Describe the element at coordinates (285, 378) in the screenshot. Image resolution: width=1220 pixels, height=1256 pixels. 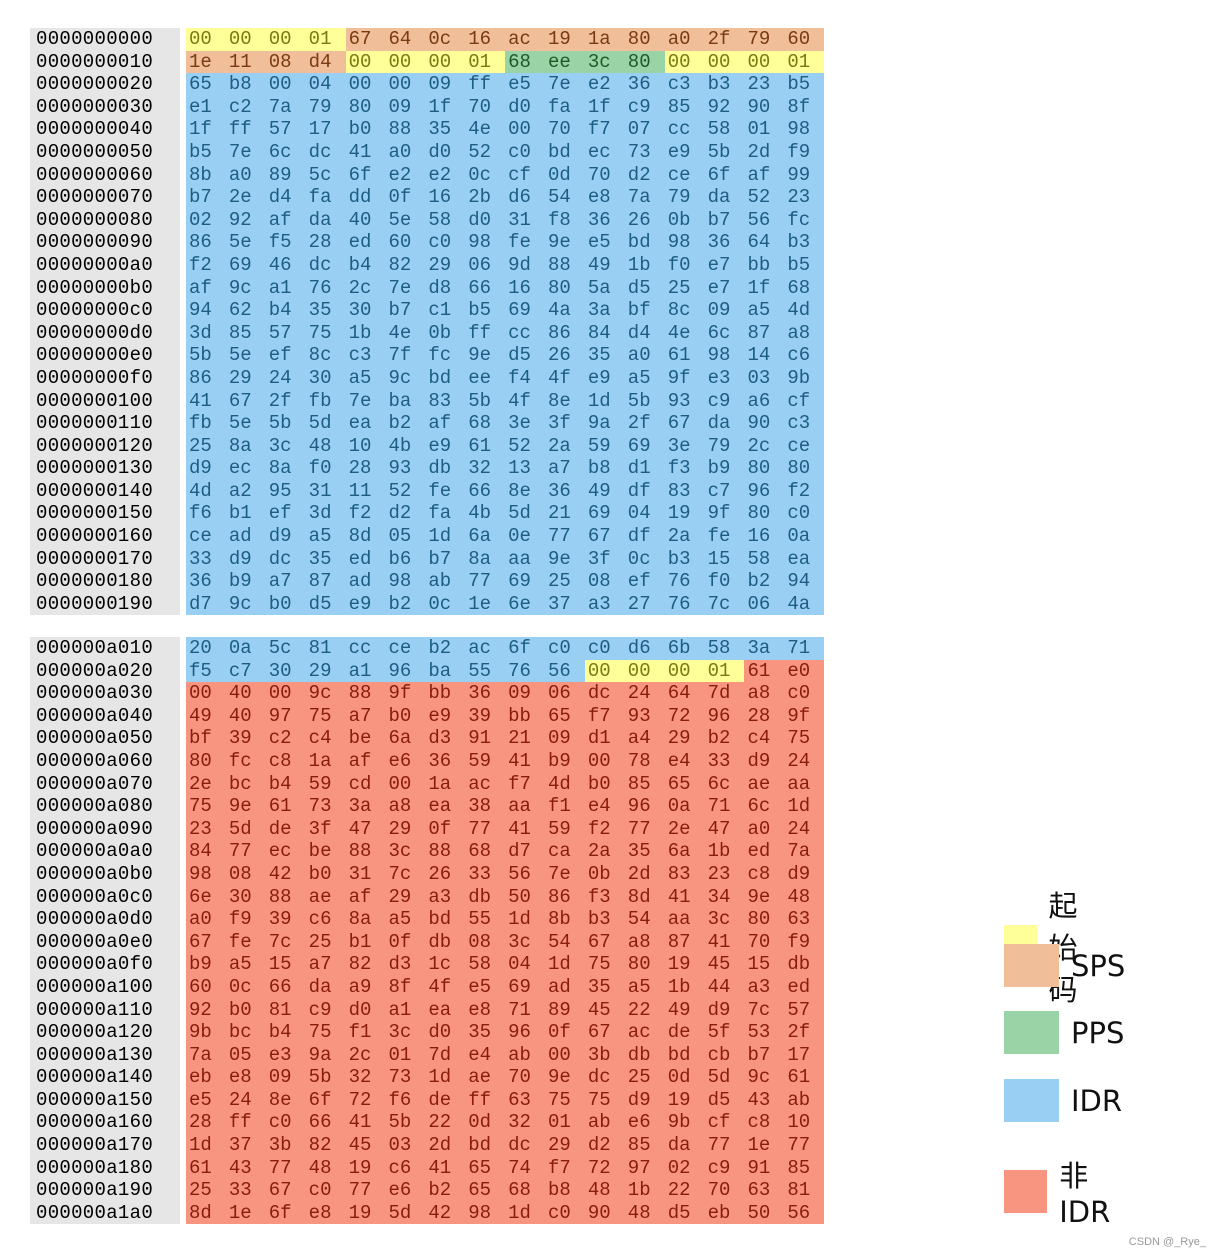
I see `hex-byte-idr: 24` at that location.